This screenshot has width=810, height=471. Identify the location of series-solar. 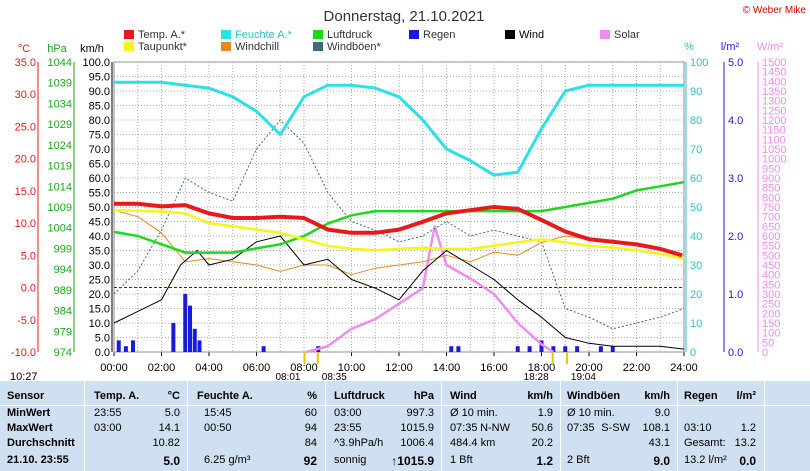
(430, 289).